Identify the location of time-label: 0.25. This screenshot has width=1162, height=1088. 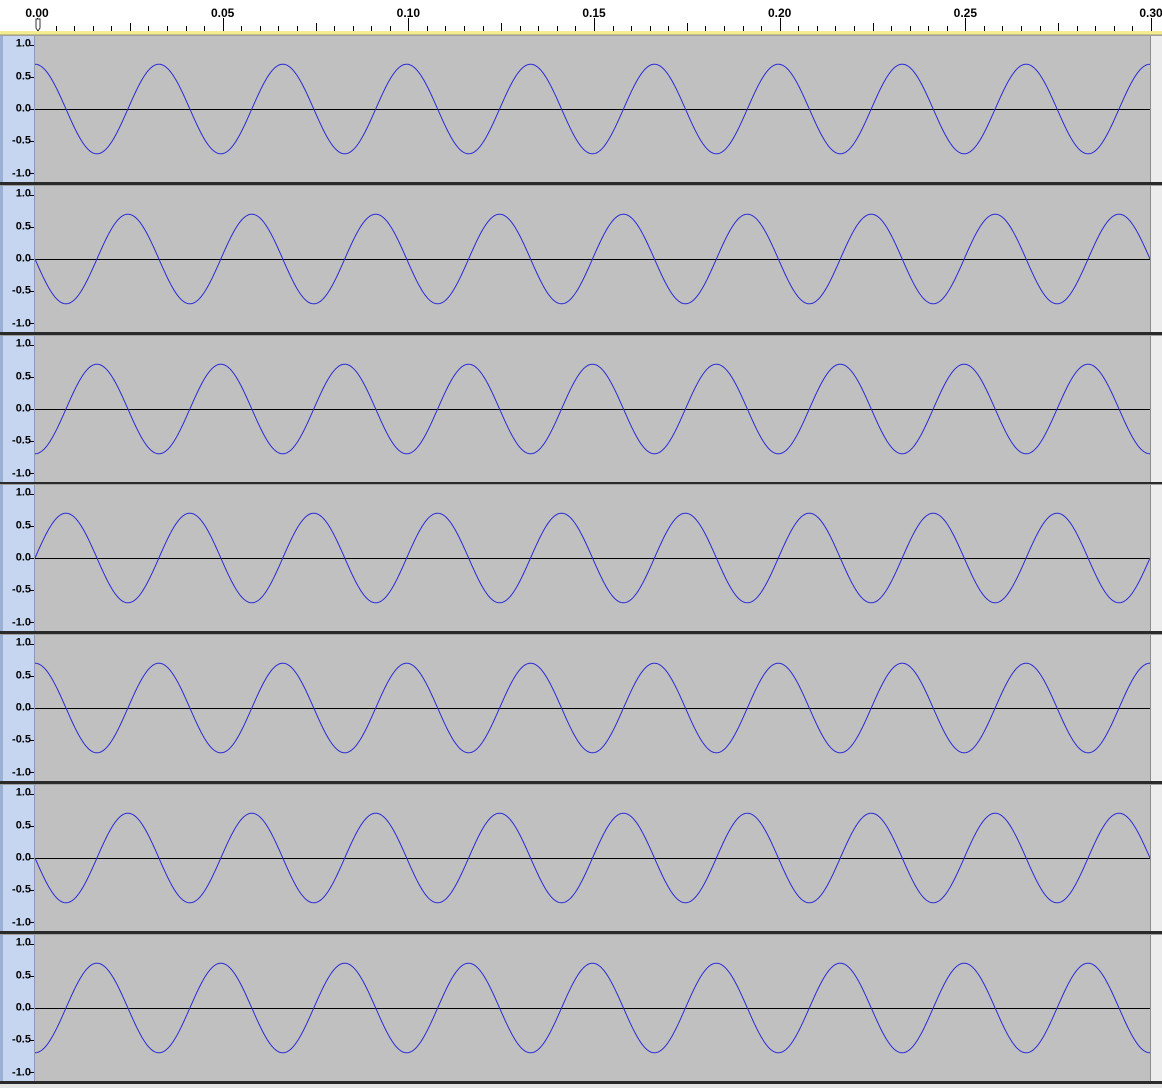
(965, 13).